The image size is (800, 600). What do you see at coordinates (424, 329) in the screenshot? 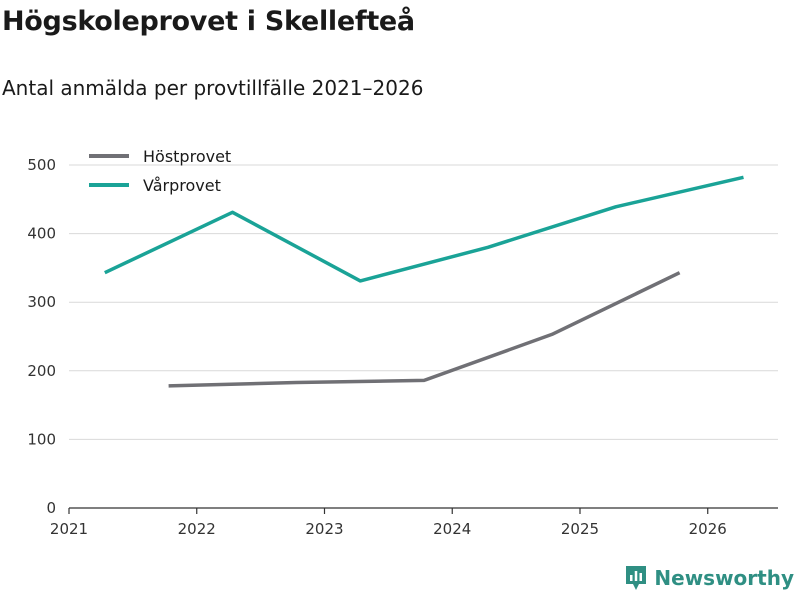
I see `series-line-höstprovet` at bounding box center [424, 329].